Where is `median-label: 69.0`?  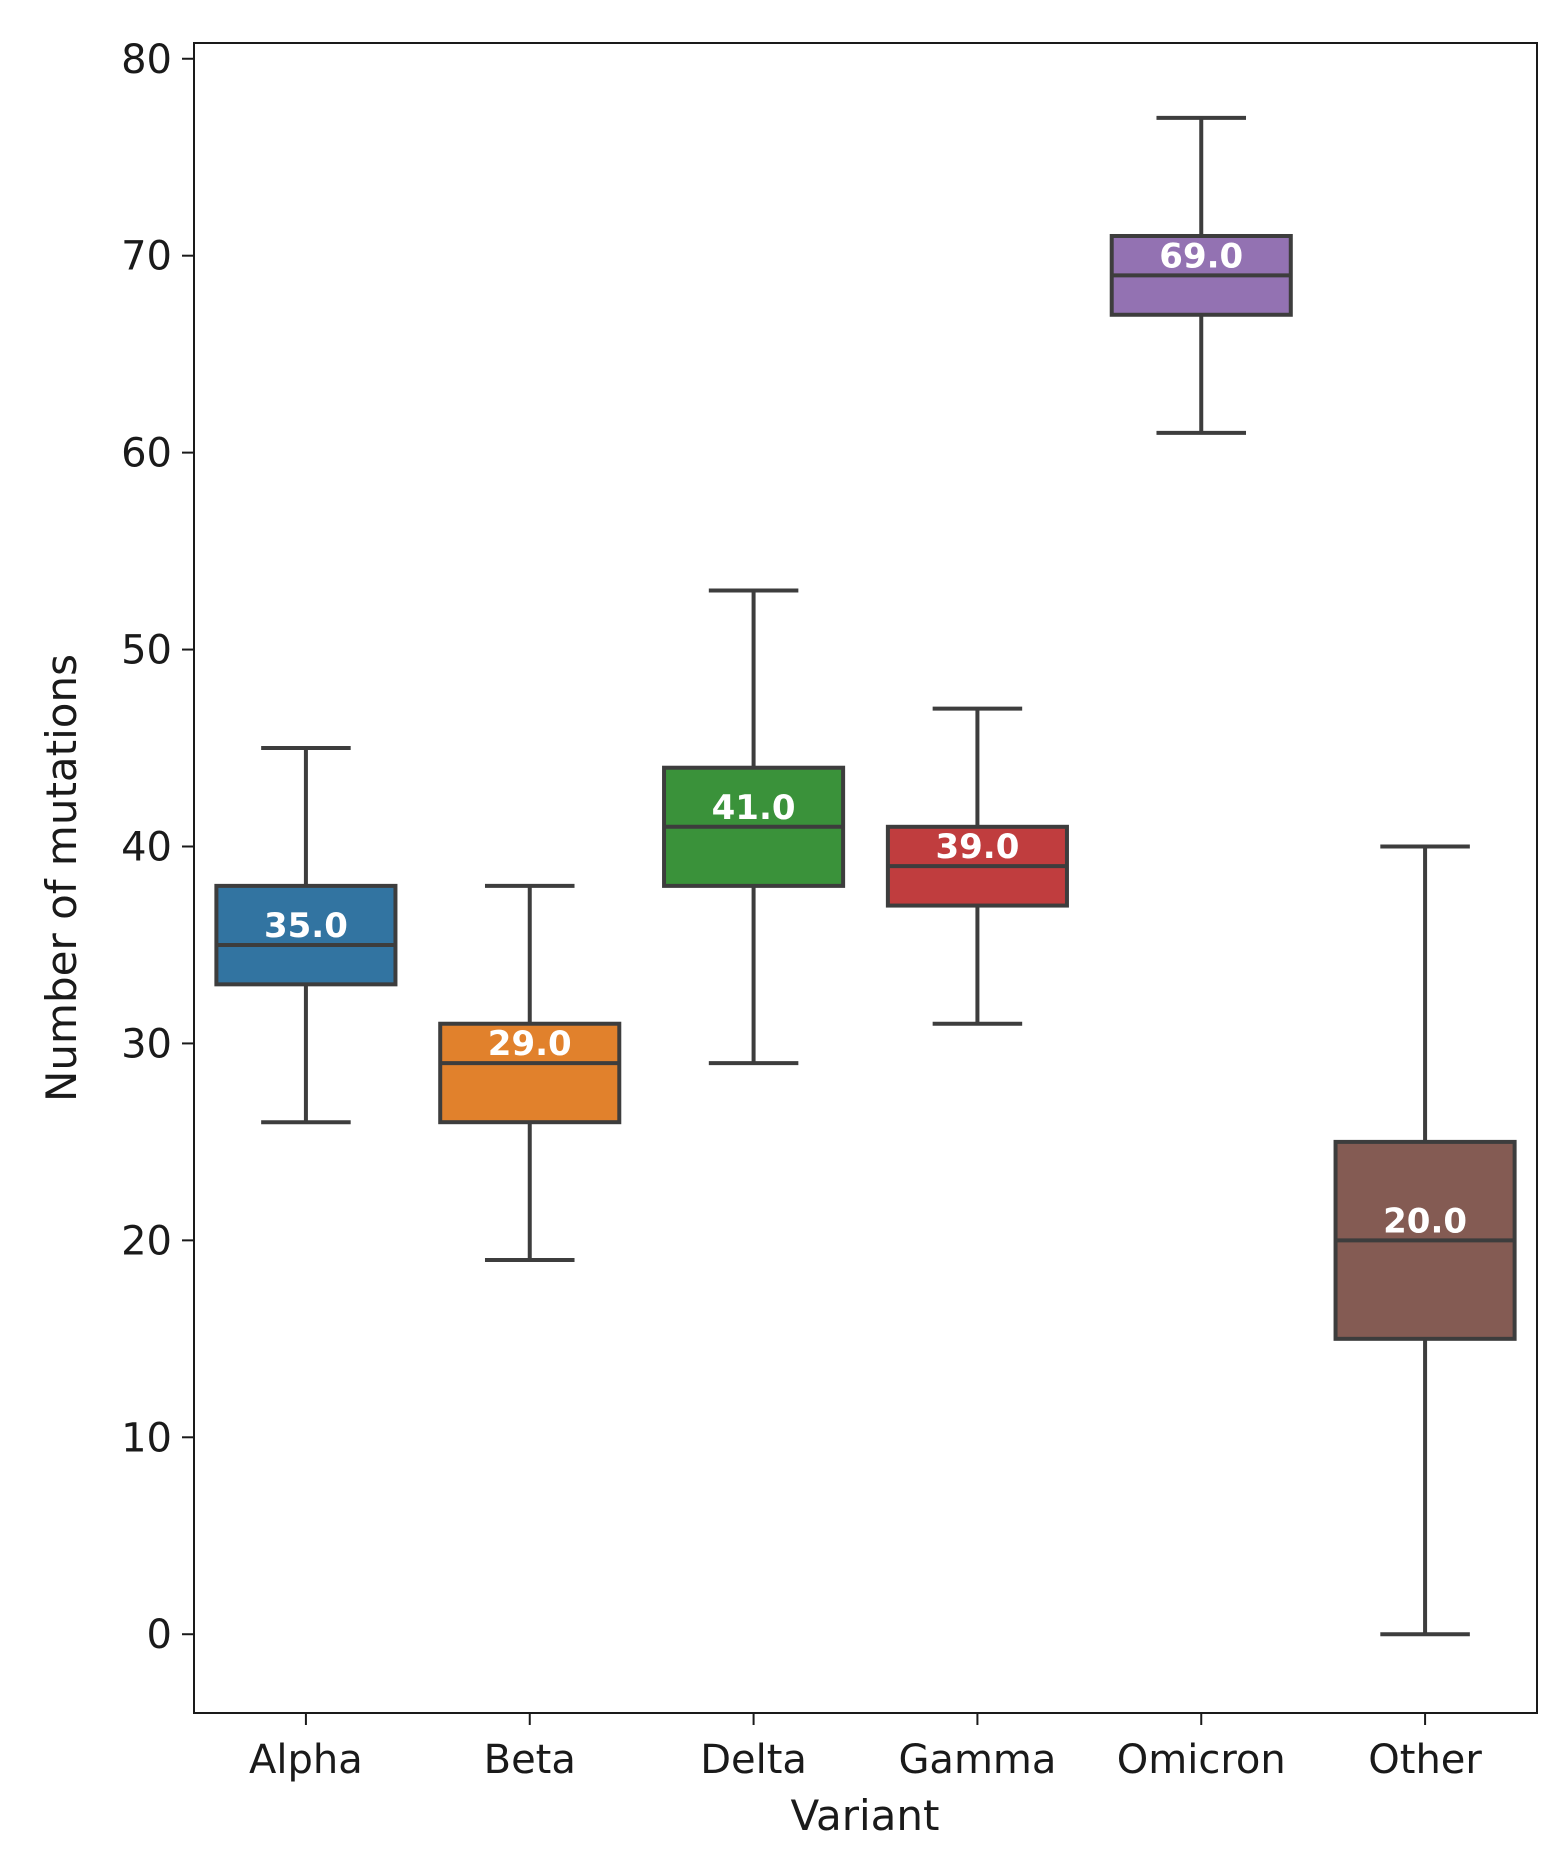
median-label: 69.0 is located at coordinates (1201, 256).